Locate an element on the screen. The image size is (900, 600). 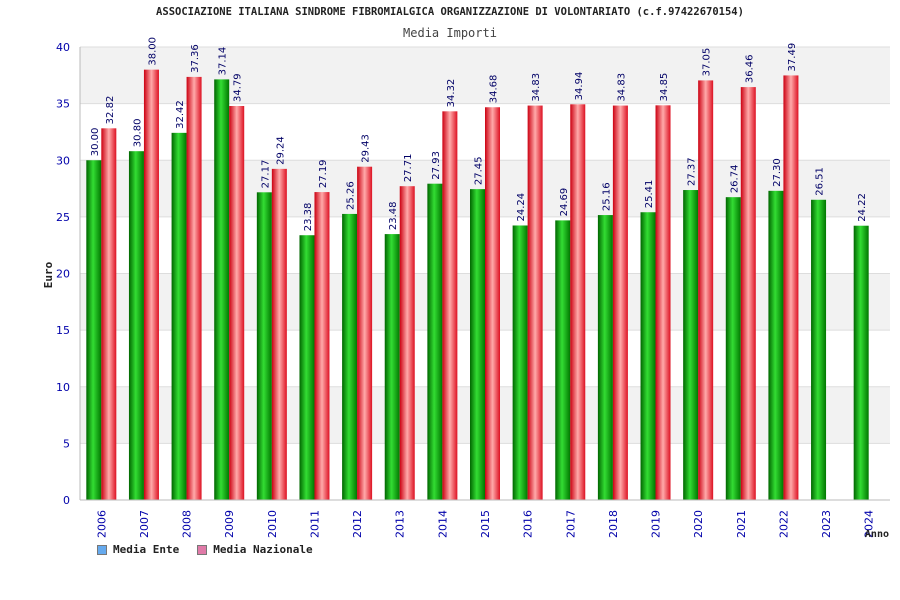
bar-media-nazionale-2020 is located at coordinates (706, 290).